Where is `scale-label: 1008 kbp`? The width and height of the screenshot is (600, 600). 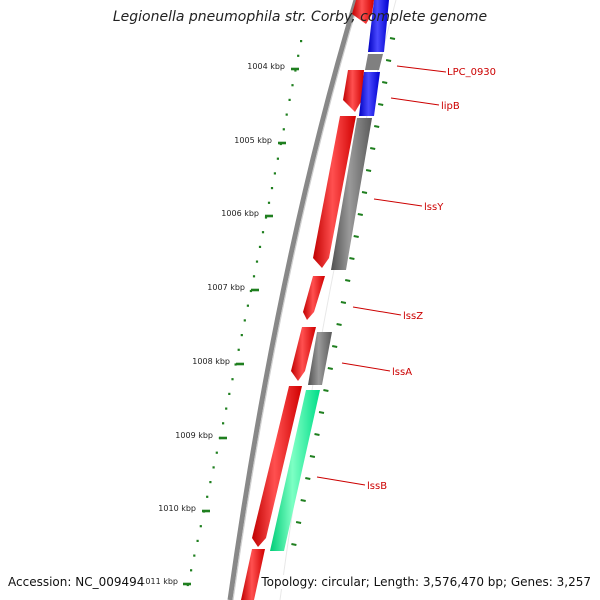 scale-label: 1008 kbp is located at coordinates (211, 361).